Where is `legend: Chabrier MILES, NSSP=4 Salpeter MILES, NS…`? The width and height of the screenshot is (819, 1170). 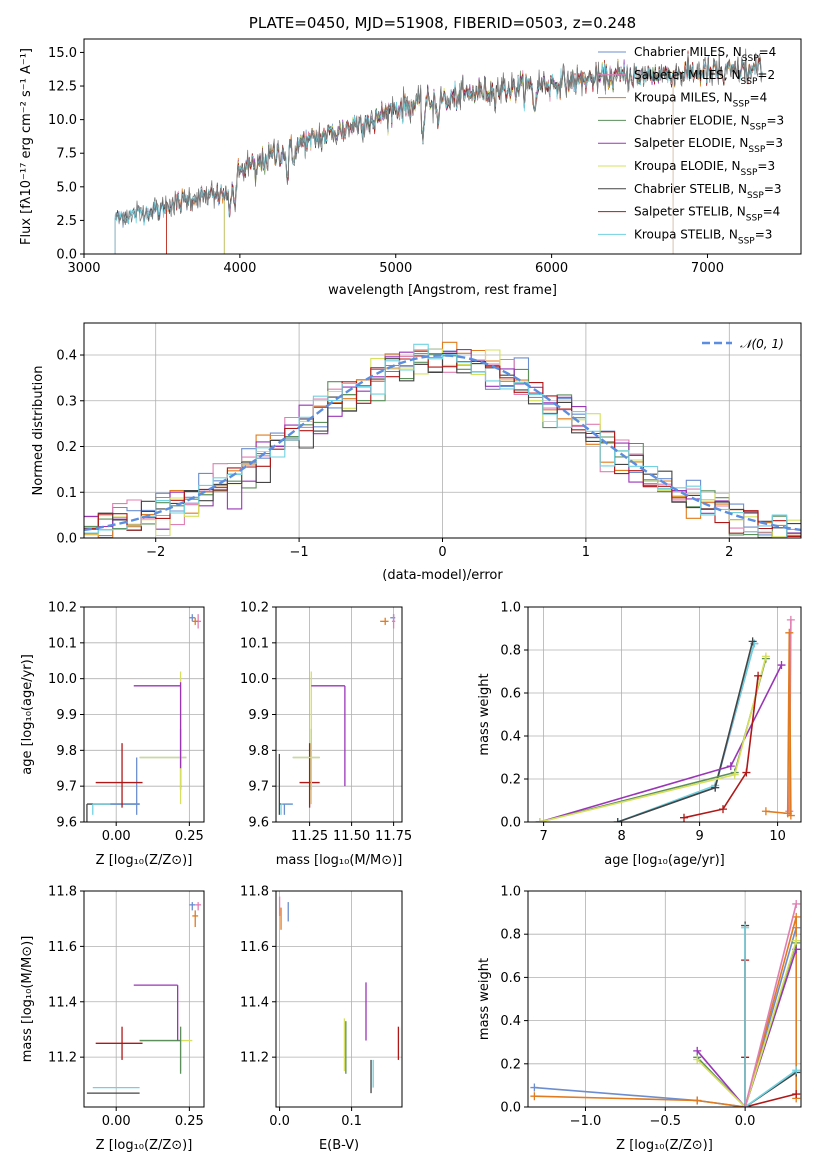 legend: Chabrier MILES, NSSP=4 Salpeter MILES, NS… is located at coordinates (691, 145).